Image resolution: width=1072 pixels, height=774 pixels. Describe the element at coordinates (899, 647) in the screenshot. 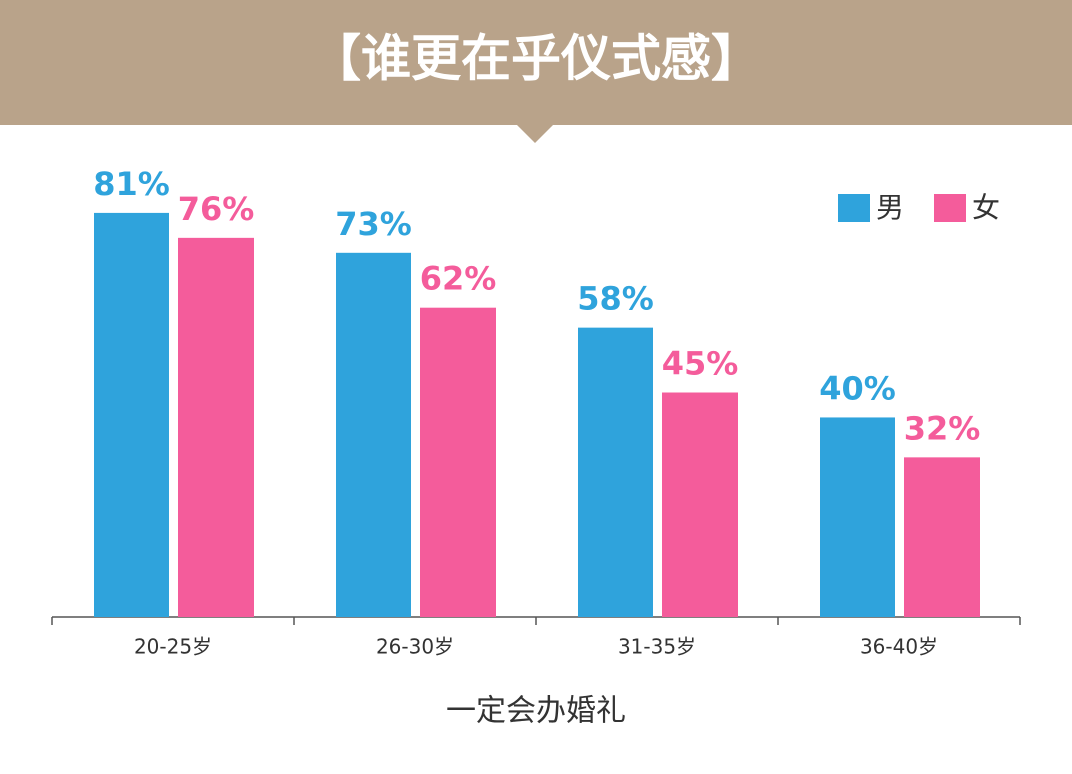

I see `x-tick-label: 36-40岁` at that location.